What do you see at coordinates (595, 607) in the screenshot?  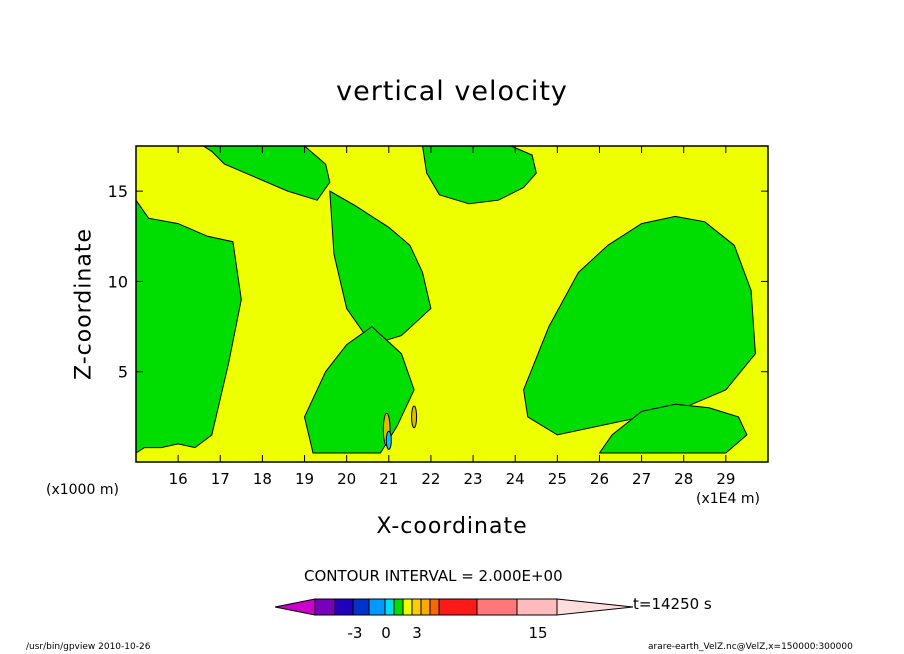 I see `colorbar-right-triangle` at bounding box center [595, 607].